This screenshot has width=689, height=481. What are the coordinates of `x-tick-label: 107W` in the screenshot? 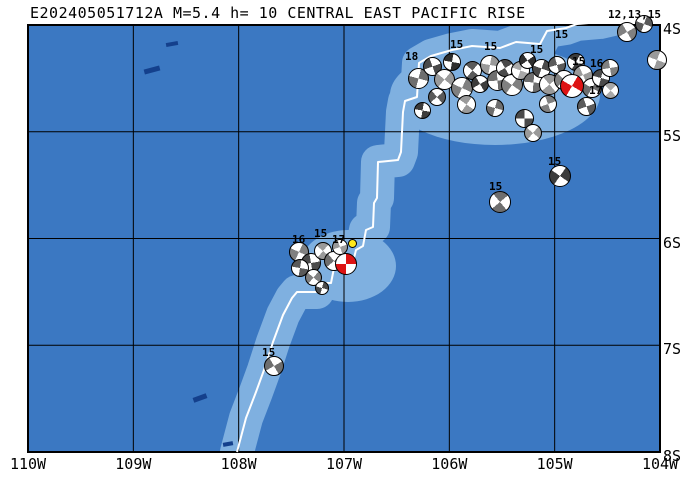 It's located at (344, 464).